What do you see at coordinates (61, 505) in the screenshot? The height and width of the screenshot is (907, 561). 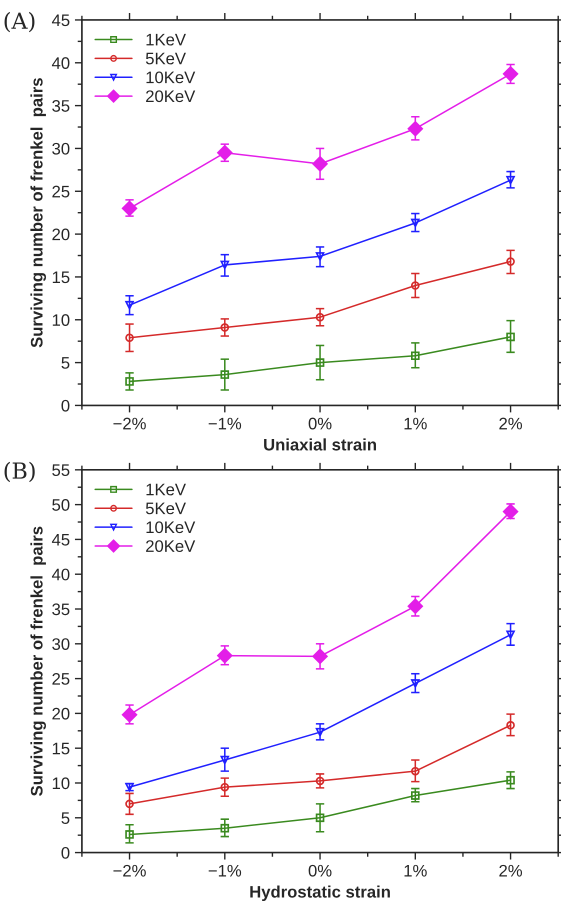 I see `y-tick-label: 50` at bounding box center [61, 505].